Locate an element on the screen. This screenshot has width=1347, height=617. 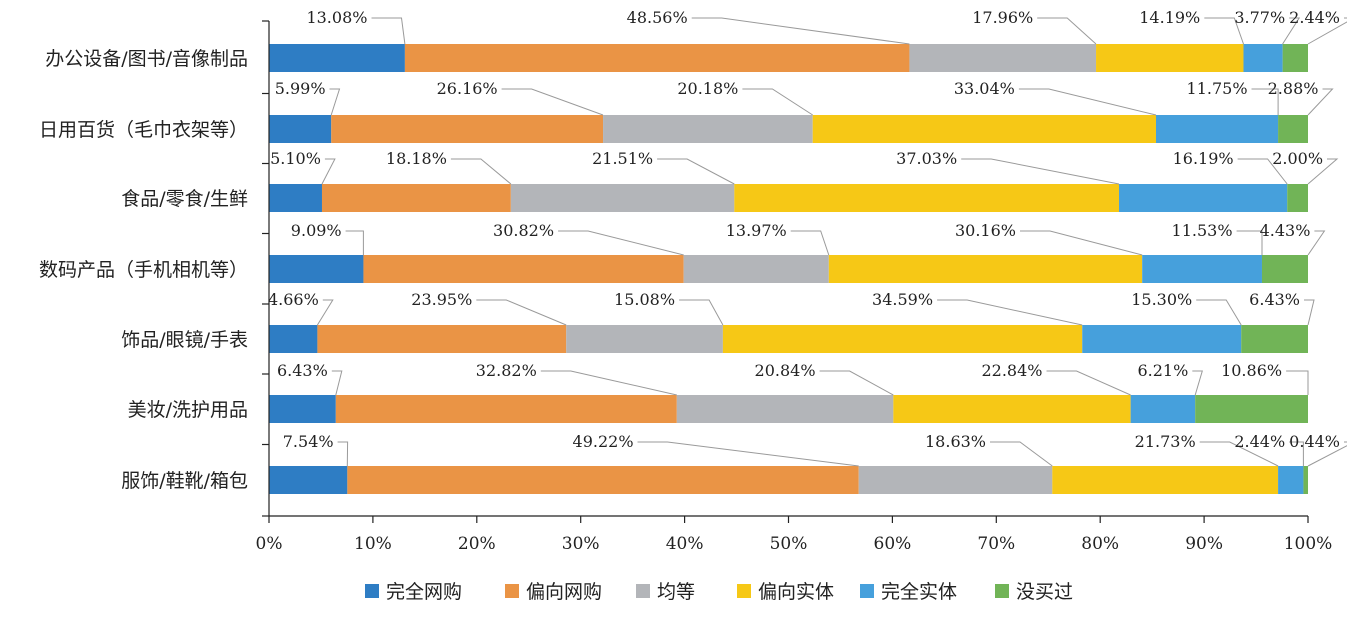
data-label: 23.95% is located at coordinates (441, 299).